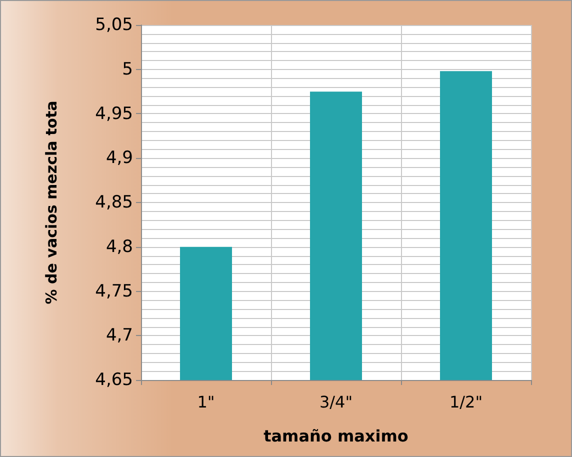 This screenshot has height=457, width=572. I want to click on x-tick-label: 3/4", so click(336, 402).